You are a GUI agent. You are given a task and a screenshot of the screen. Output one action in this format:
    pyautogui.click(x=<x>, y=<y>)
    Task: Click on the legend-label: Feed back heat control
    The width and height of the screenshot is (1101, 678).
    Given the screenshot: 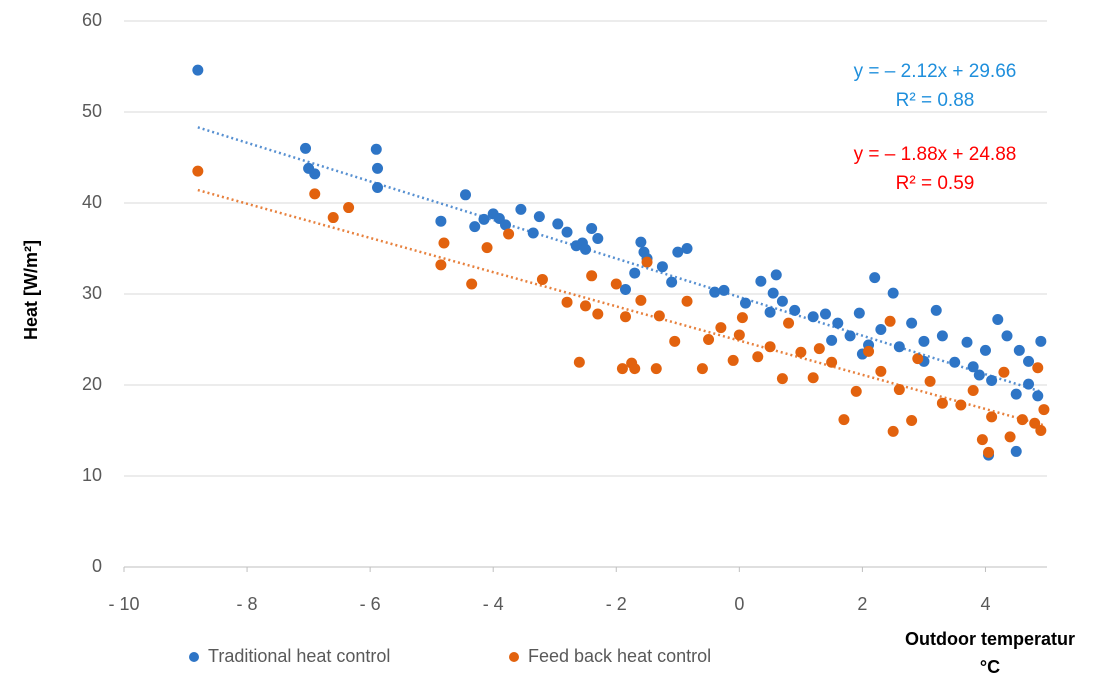 What is the action you would take?
    pyautogui.click(x=619, y=656)
    